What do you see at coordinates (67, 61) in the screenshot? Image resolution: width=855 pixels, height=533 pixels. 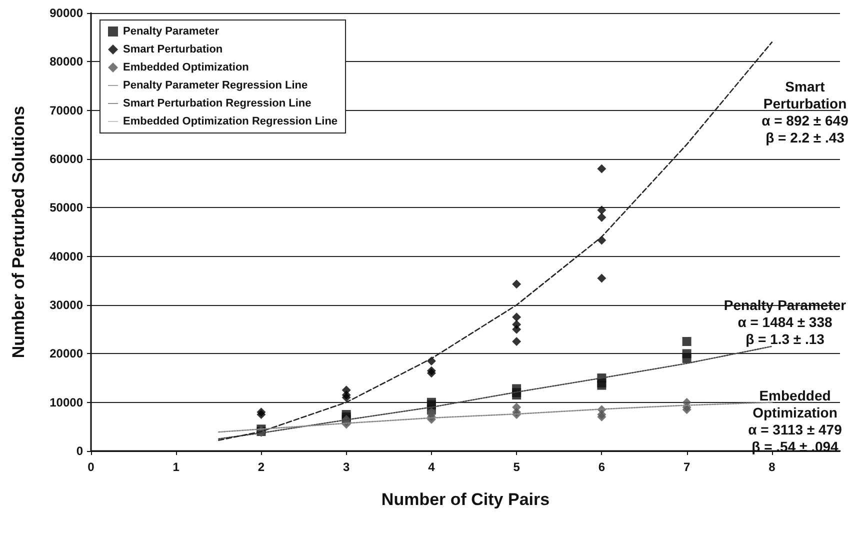 I see `y-tick-label: 80000` at bounding box center [67, 61].